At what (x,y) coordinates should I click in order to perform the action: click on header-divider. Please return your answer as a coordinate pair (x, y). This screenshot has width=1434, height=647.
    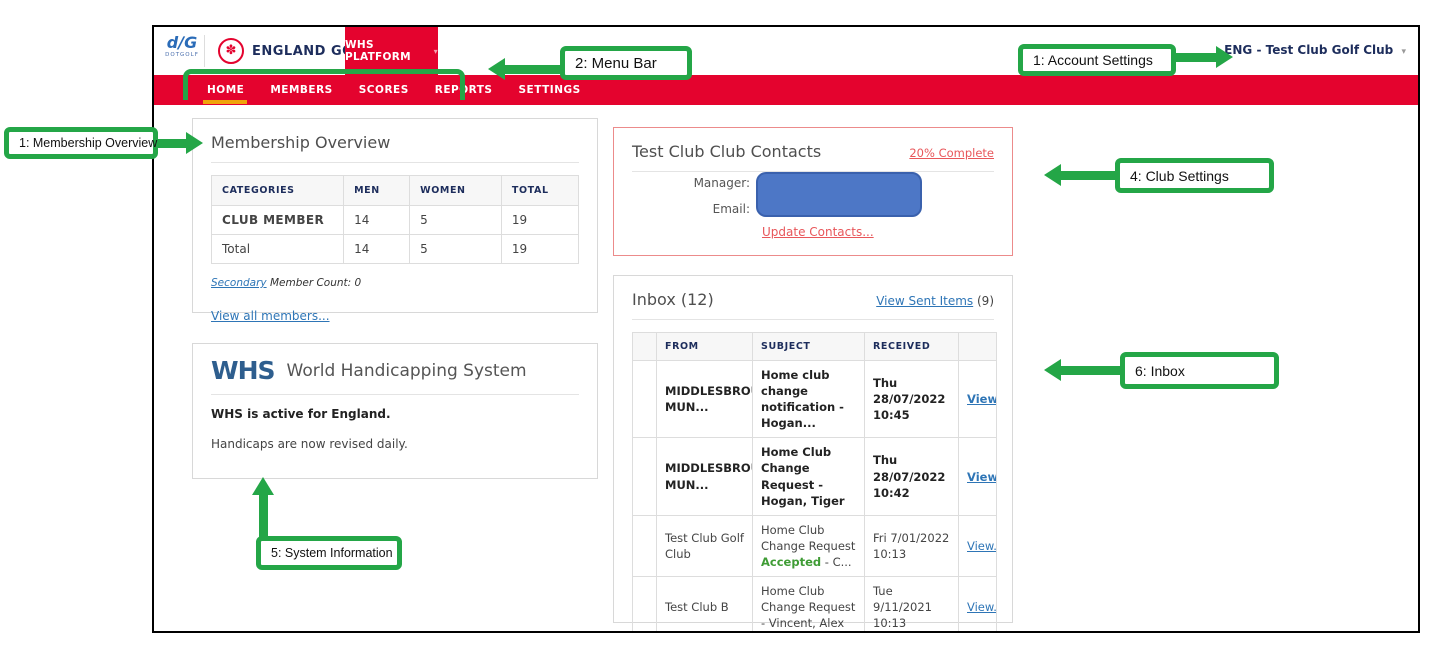
    Looking at the image, I should click on (204, 51).